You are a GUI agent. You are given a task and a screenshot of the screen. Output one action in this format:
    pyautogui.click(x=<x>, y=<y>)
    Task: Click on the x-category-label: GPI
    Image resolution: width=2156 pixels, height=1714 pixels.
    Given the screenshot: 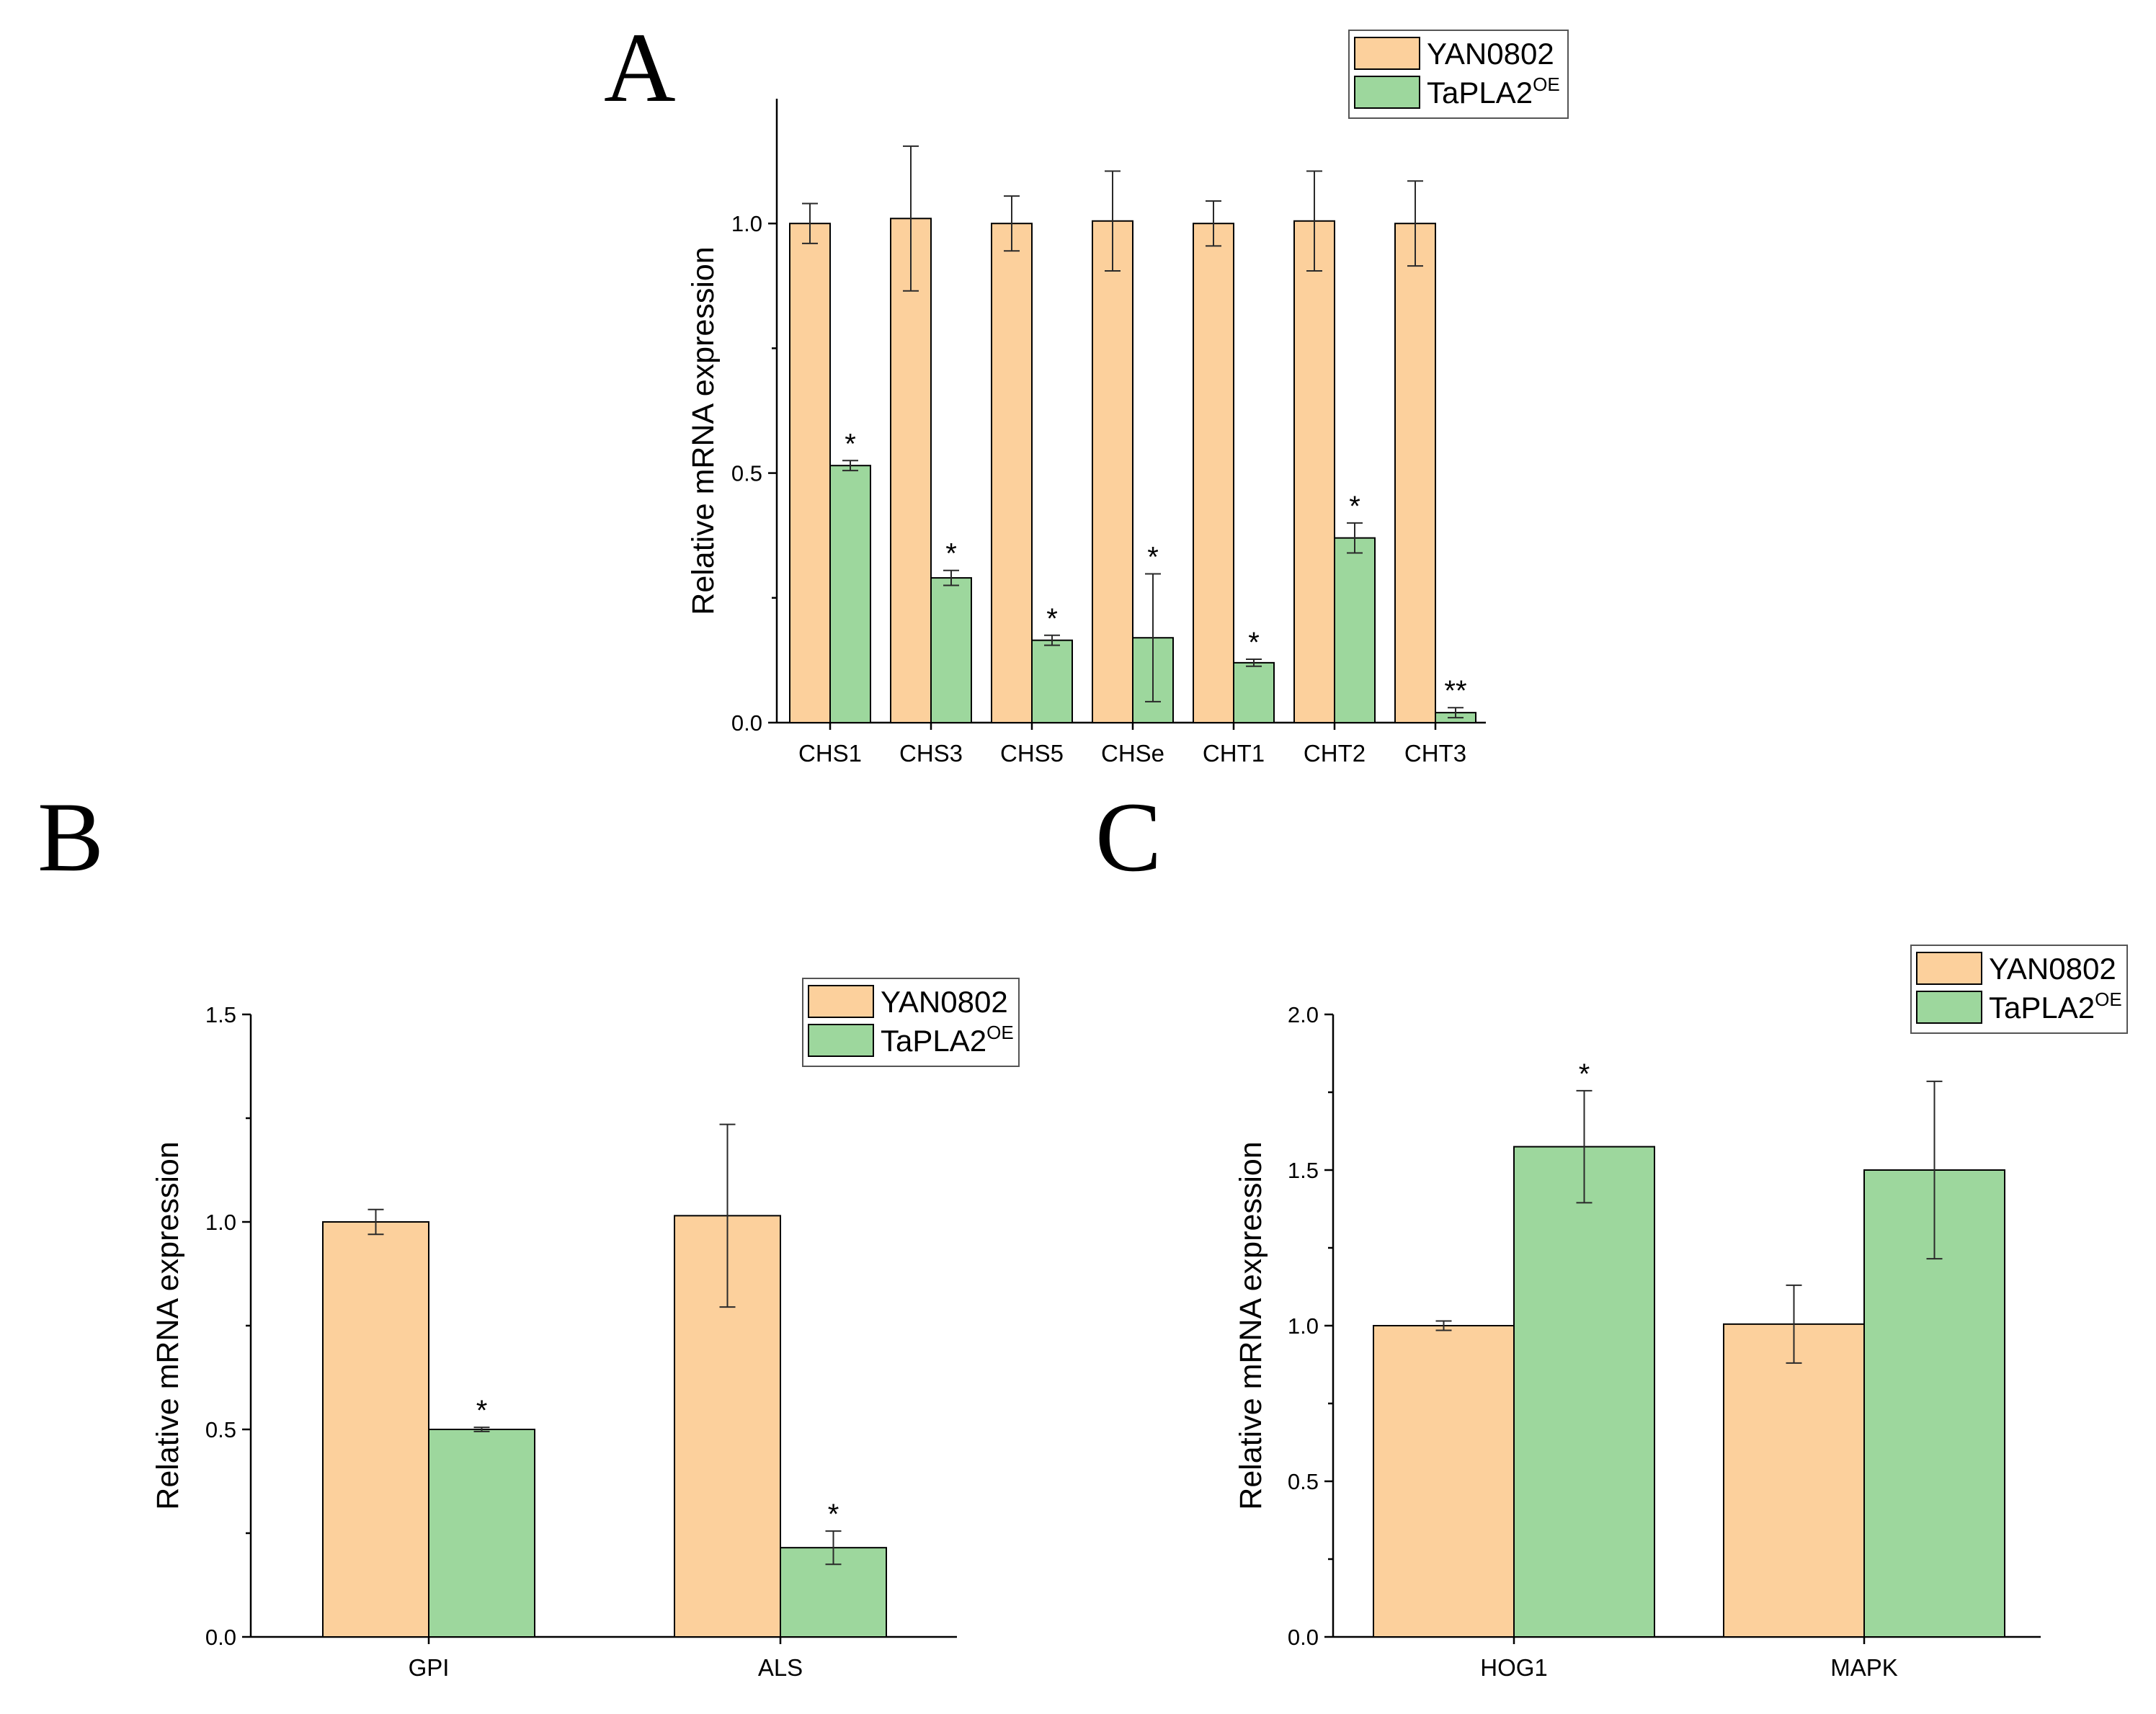 What is the action you would take?
    pyautogui.click(x=429, y=1667)
    